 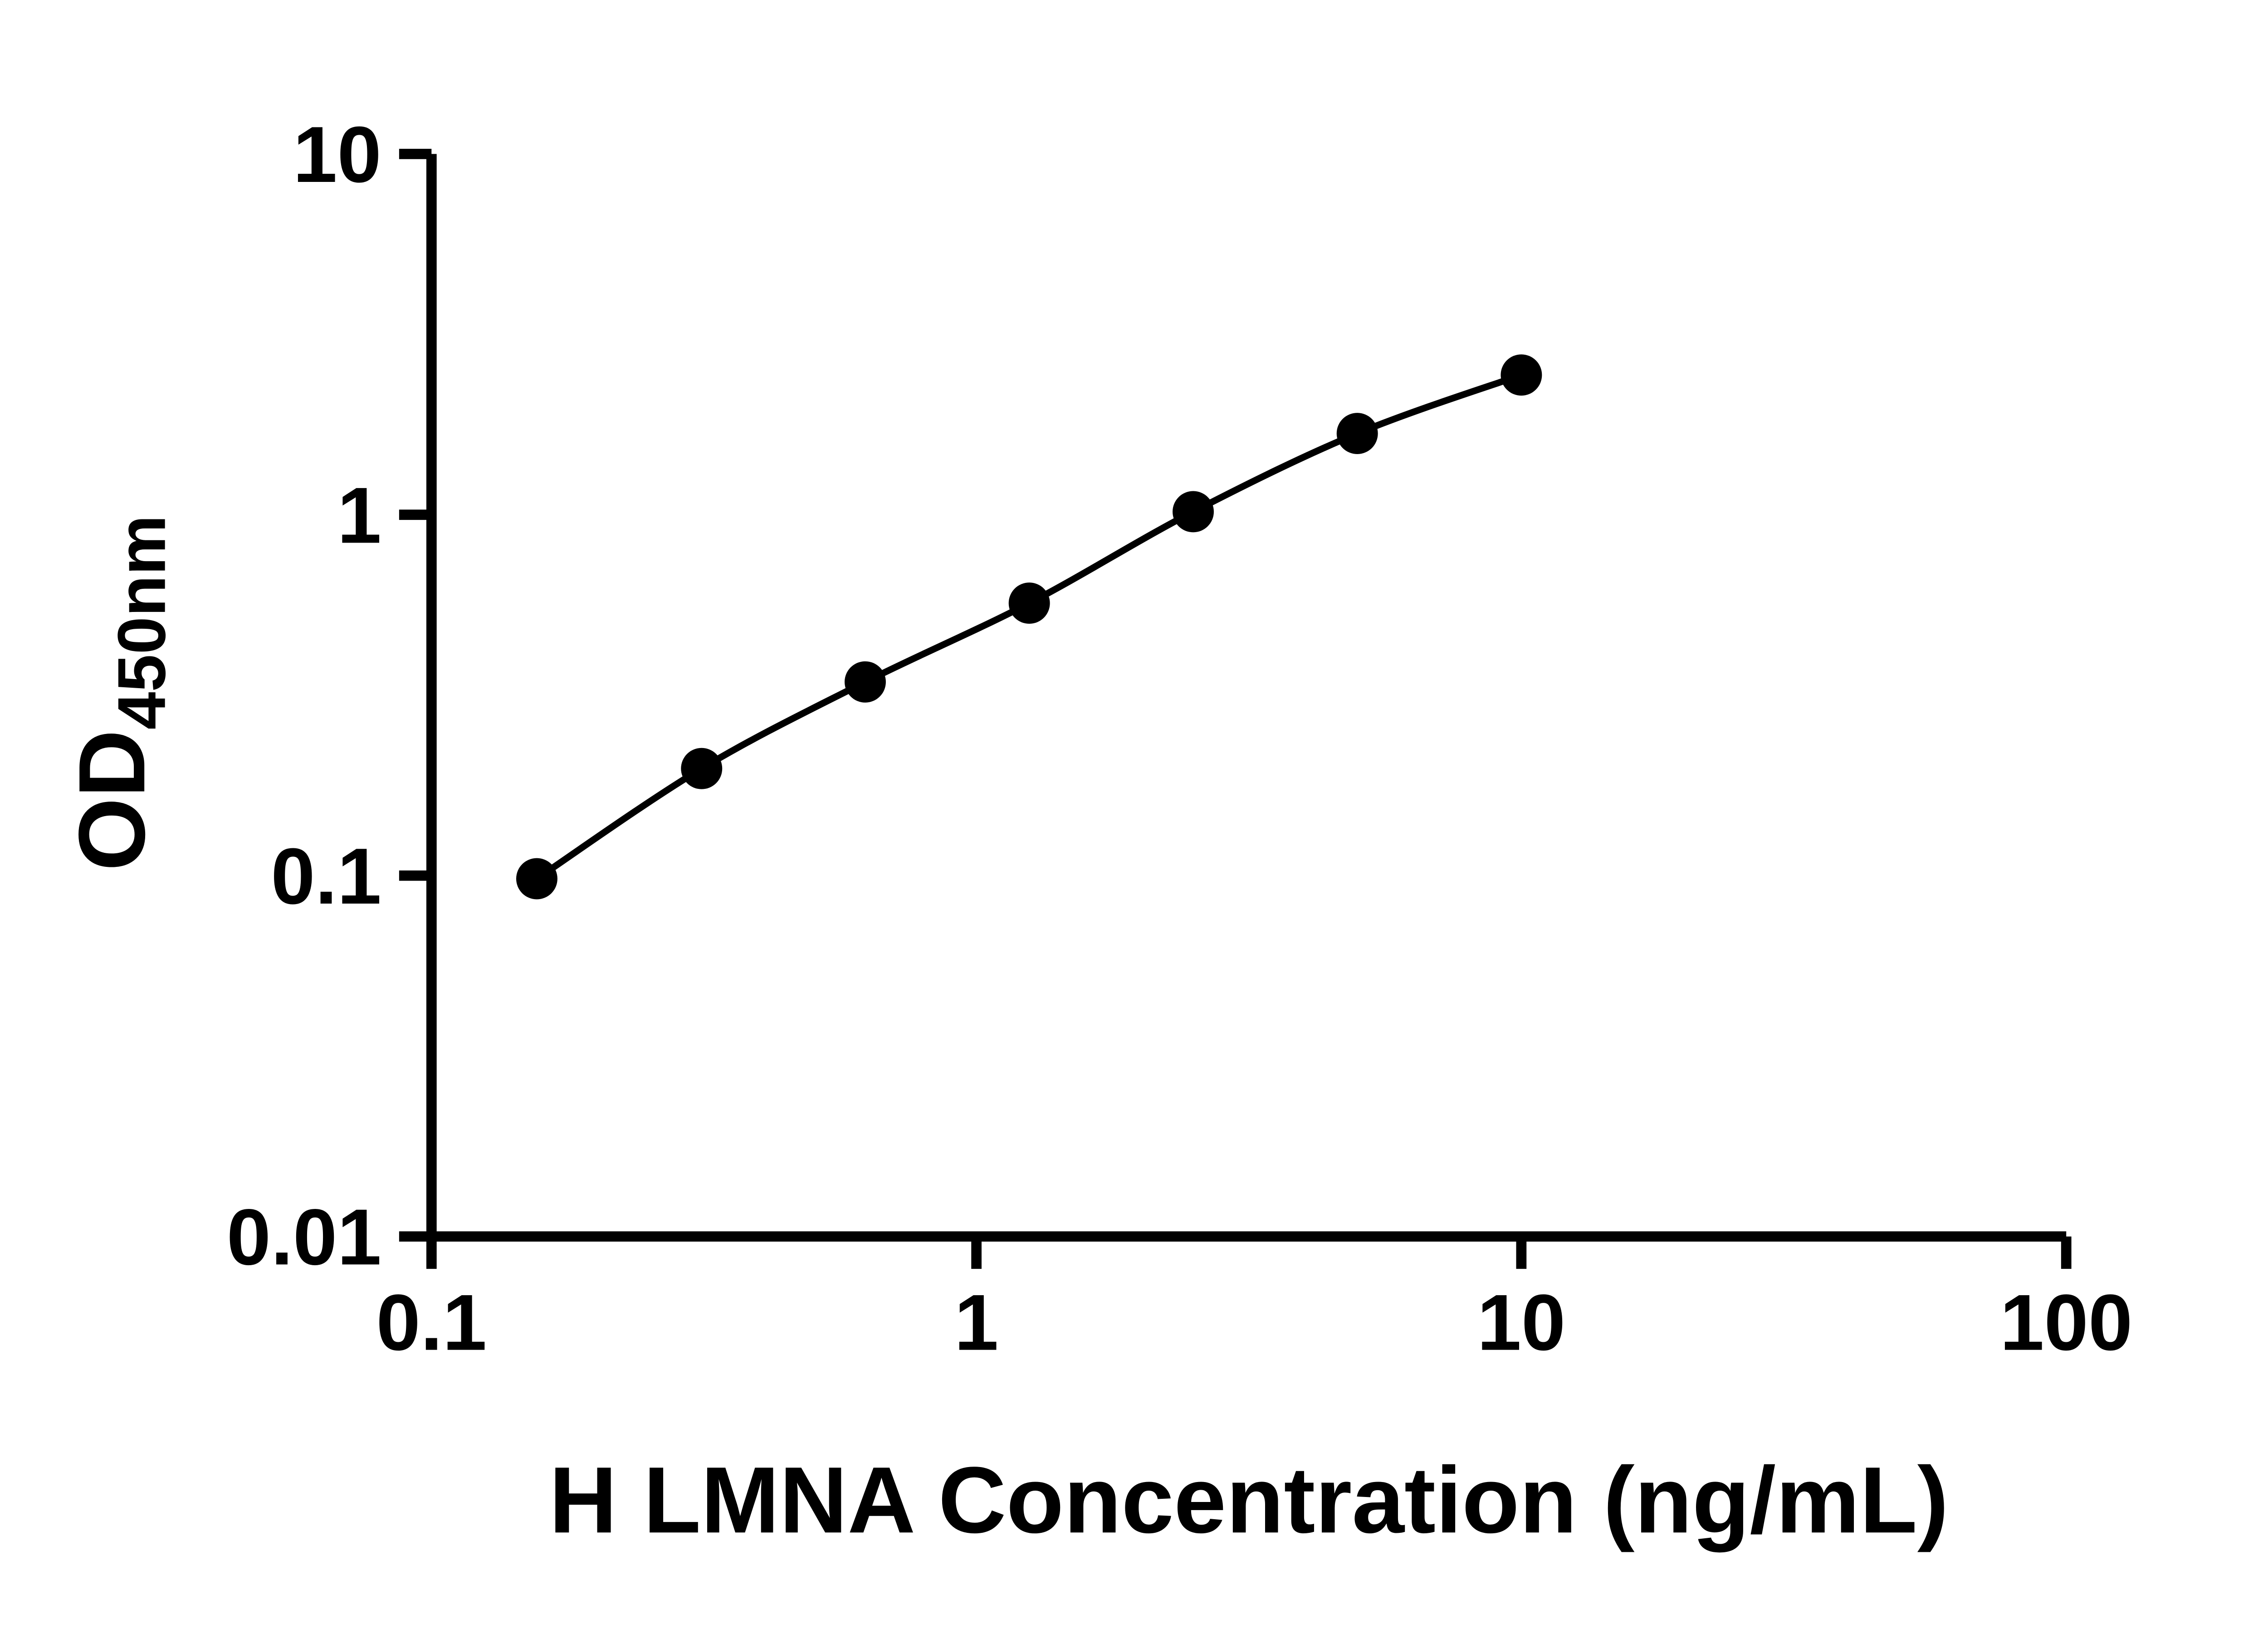 What do you see at coordinates (1249, 1500) in the screenshot?
I see `x-axis-title: H LMNA Concentration (ng/mL)` at bounding box center [1249, 1500].